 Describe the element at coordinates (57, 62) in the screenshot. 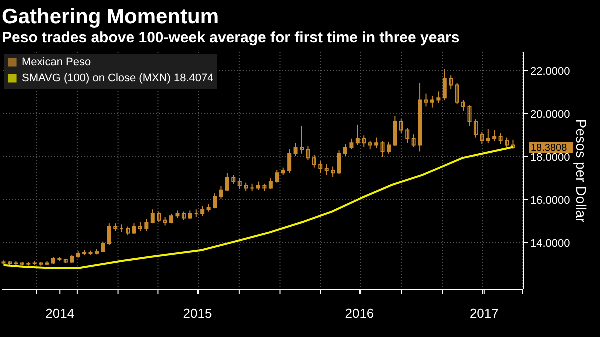

I see `legend-label: Mexican Peso` at that location.